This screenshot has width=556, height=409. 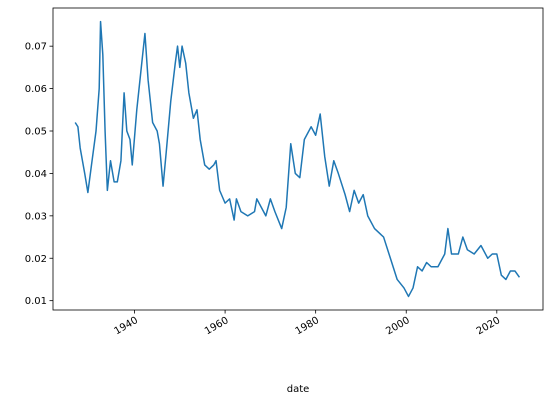 What do you see at coordinates (126, 326) in the screenshot?
I see `x-tick-label: 1940` at bounding box center [126, 326].